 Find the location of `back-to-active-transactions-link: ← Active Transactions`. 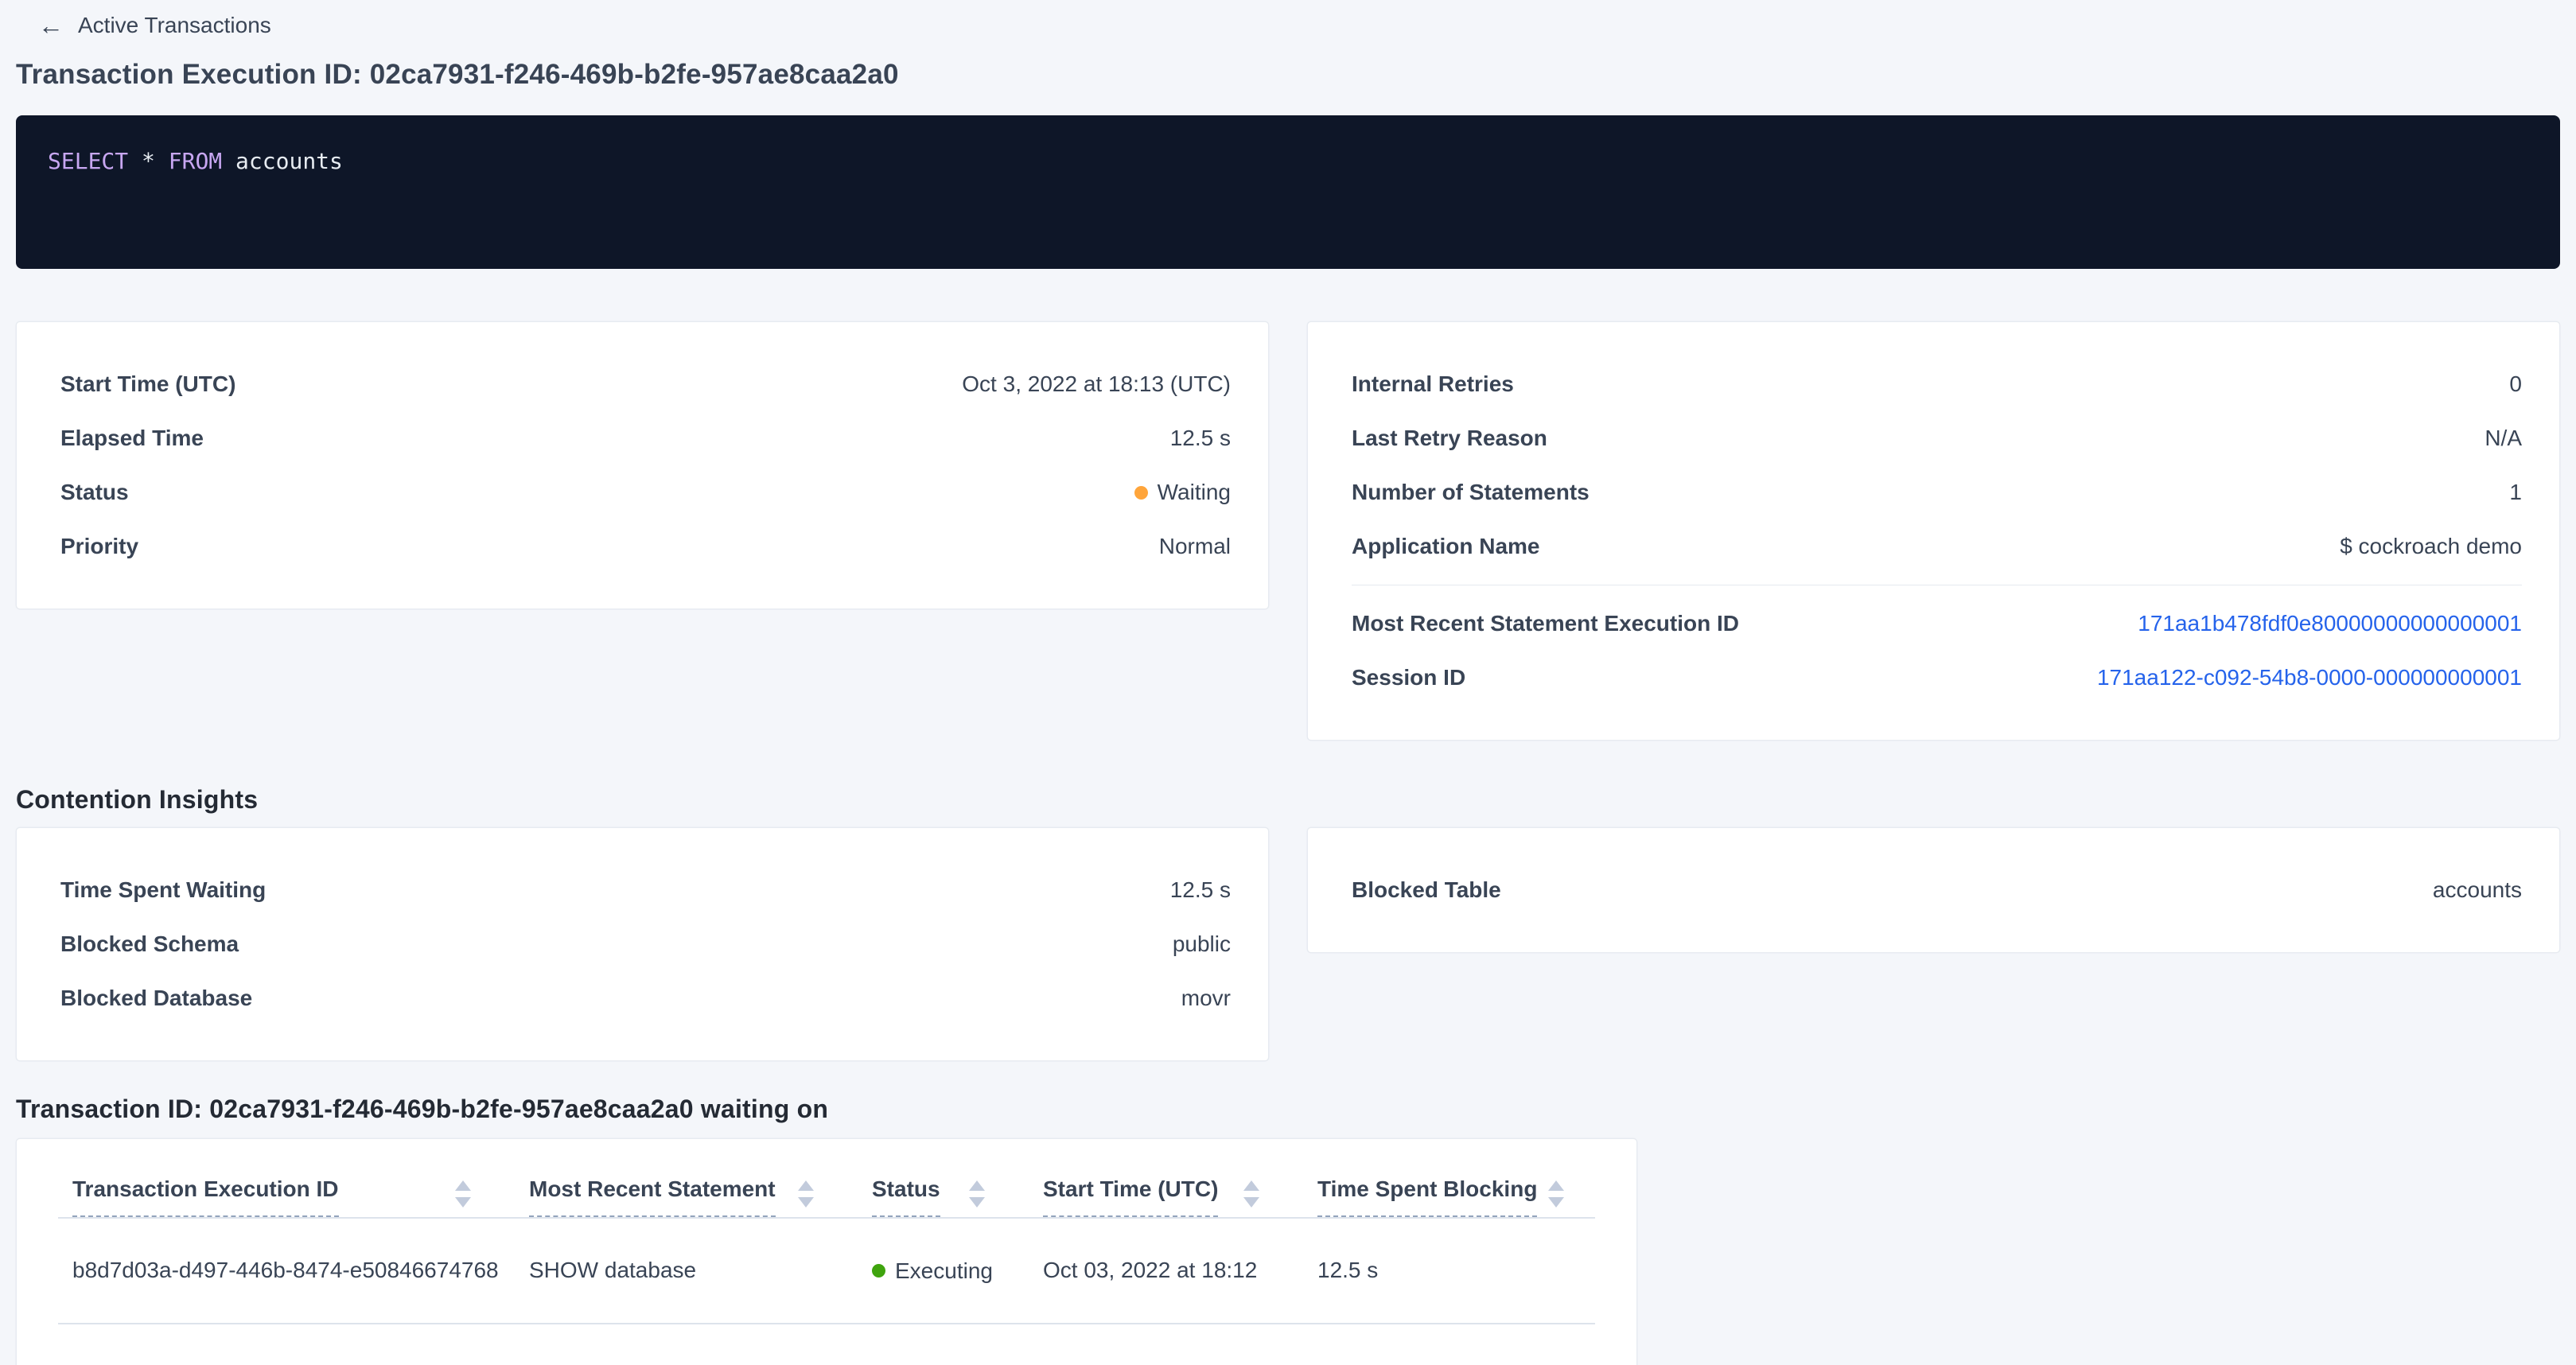

back-to-active-transactions-link: ← Active Transactions is located at coordinates (155, 25).